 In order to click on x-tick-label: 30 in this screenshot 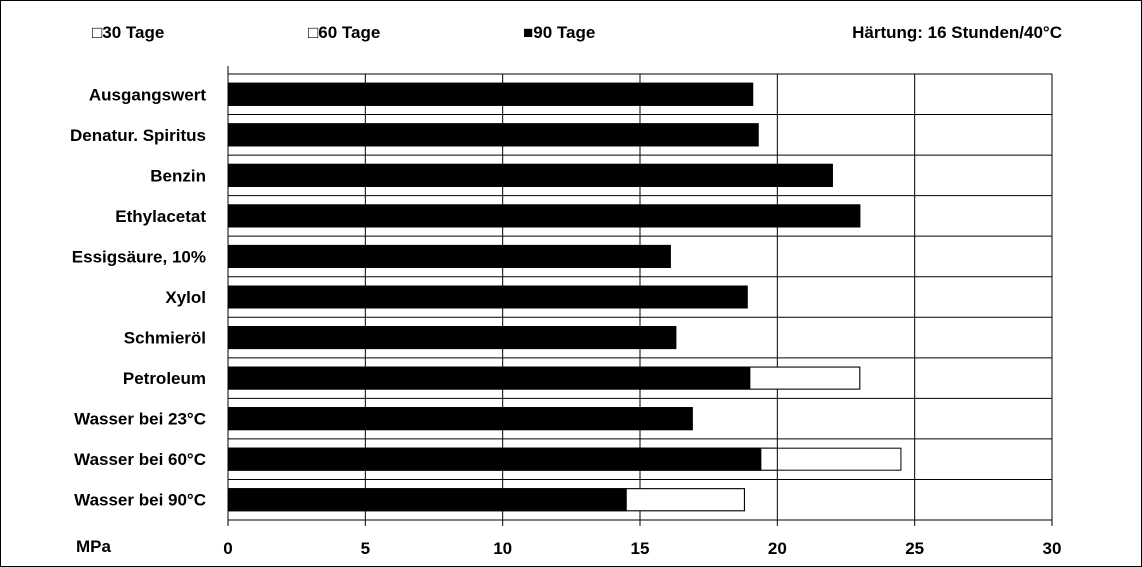, I will do `click(1052, 548)`.